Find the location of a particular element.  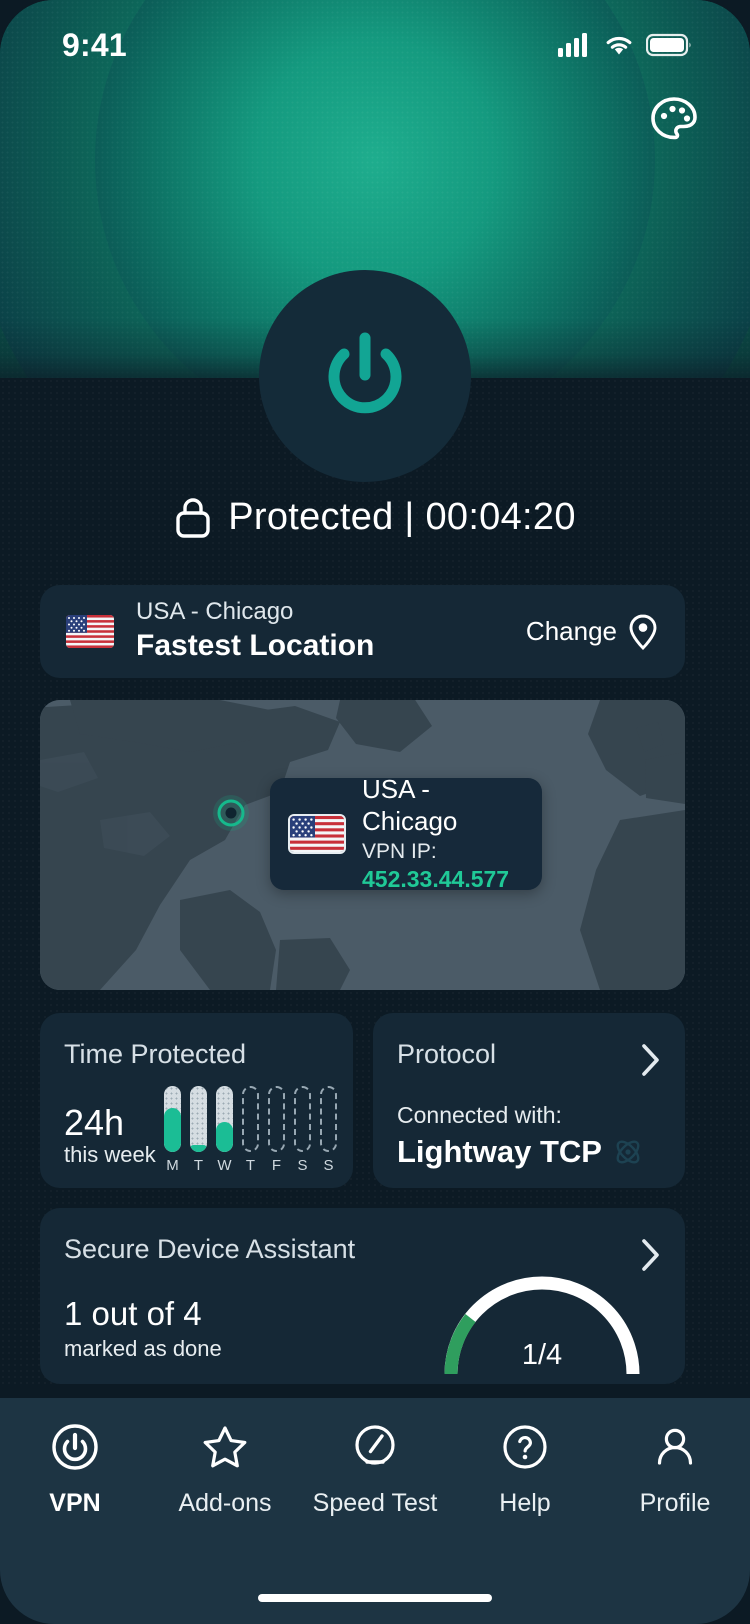

tab-label: Profile is located at coordinates (675, 1503).